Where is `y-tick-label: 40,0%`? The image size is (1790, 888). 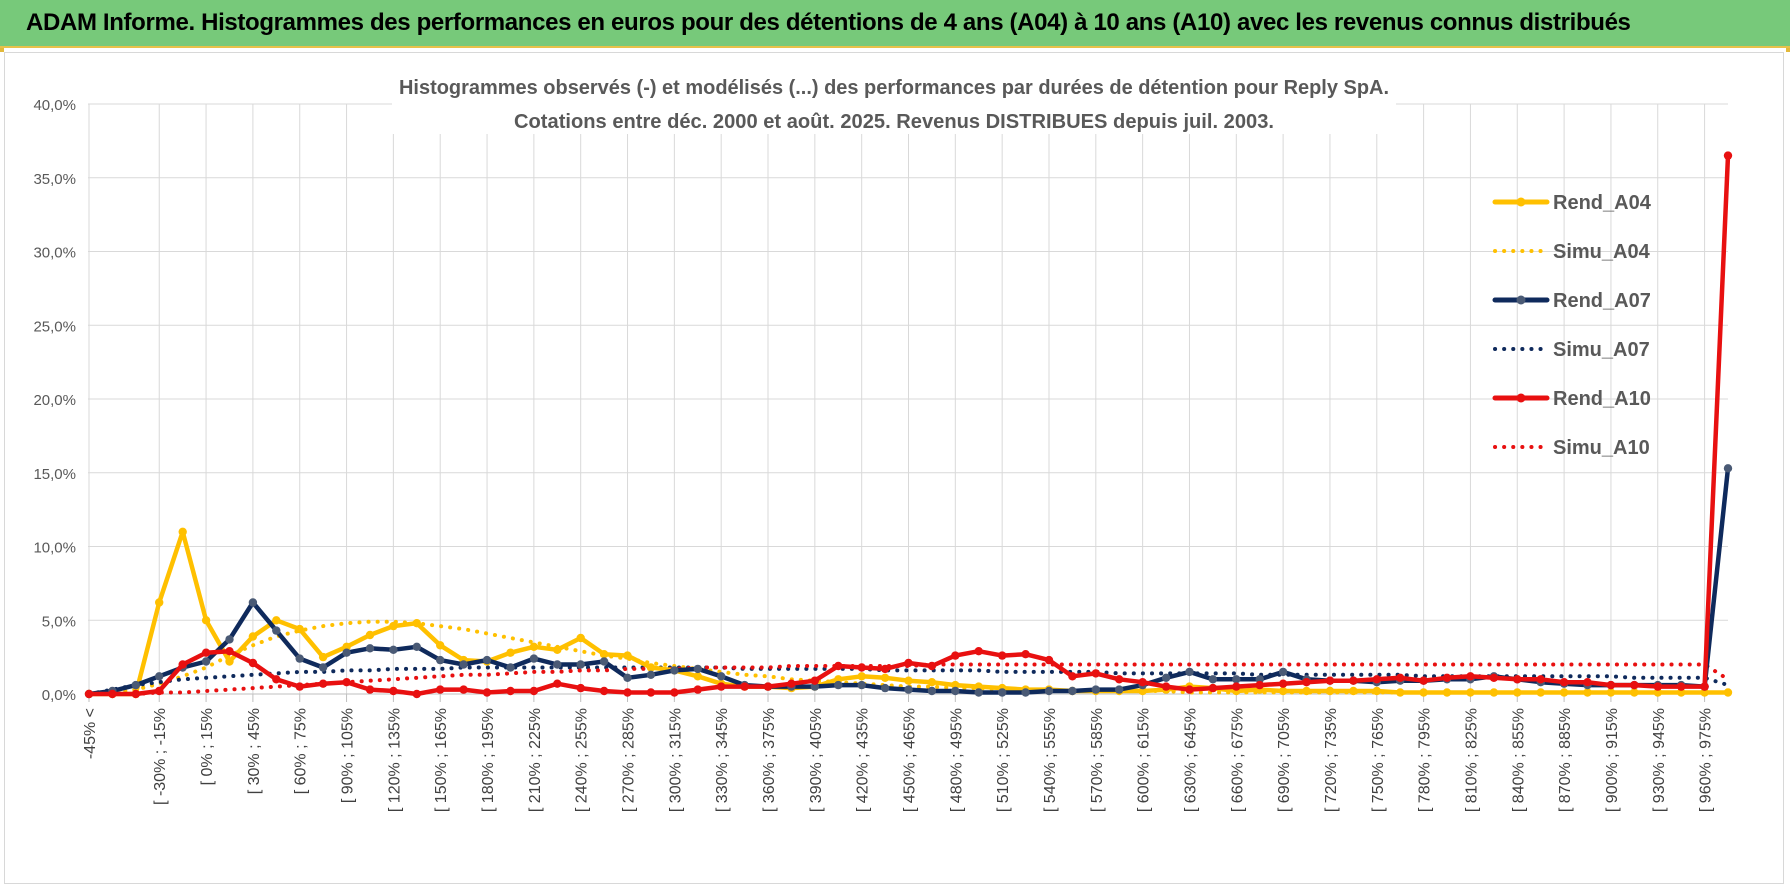
y-tick-label: 40,0% is located at coordinates (54, 105).